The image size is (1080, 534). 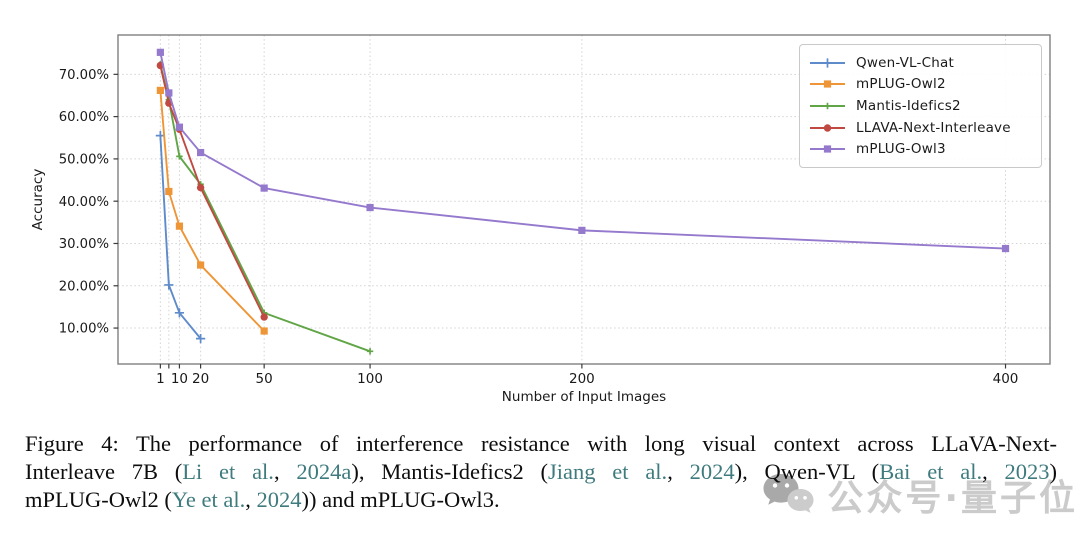 What do you see at coordinates (104, 472) in the screenshot?
I see `caption-text: Interleave 7B (` at bounding box center [104, 472].